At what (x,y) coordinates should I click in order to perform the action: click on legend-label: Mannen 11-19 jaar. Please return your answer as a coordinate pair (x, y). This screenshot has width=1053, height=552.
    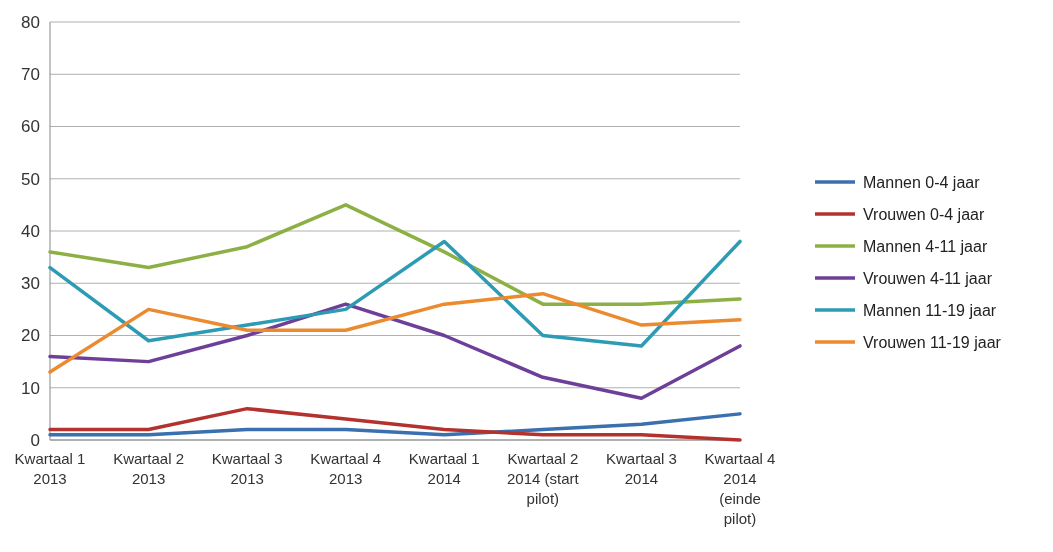
    Looking at the image, I should click on (930, 310).